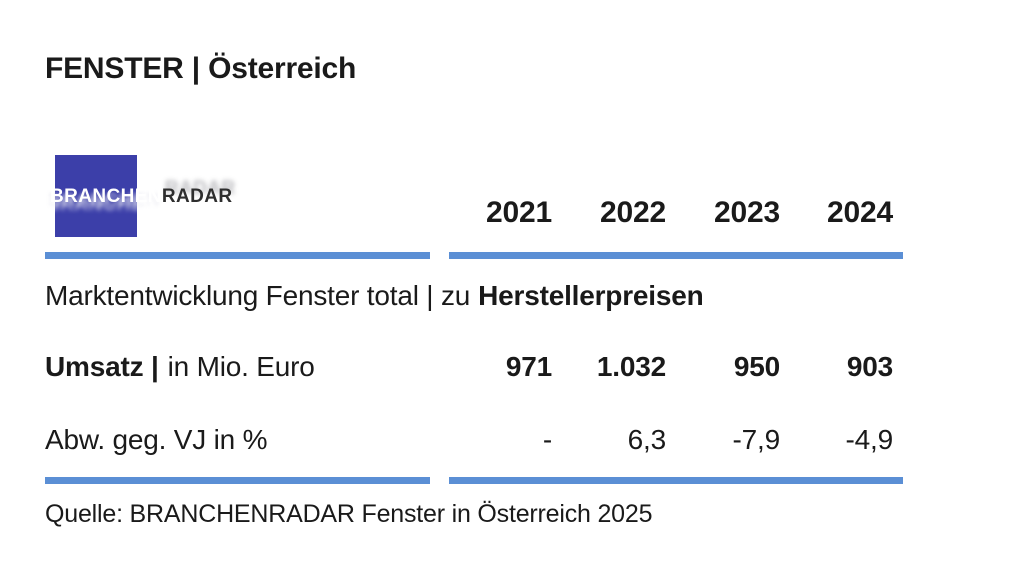 The height and width of the screenshot is (588, 1024). Describe the element at coordinates (258, 295) in the screenshot. I see `section-title-regular: Marktentwicklung Fenster total | zu` at that location.